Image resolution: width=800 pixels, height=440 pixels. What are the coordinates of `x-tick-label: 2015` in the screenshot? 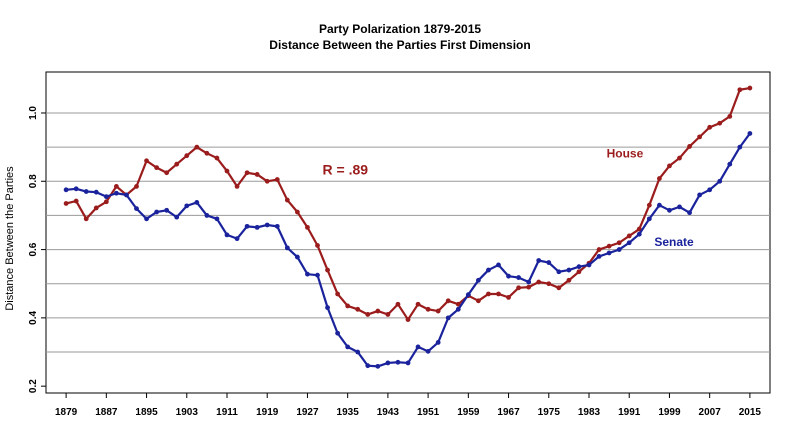 It's located at (750, 412).